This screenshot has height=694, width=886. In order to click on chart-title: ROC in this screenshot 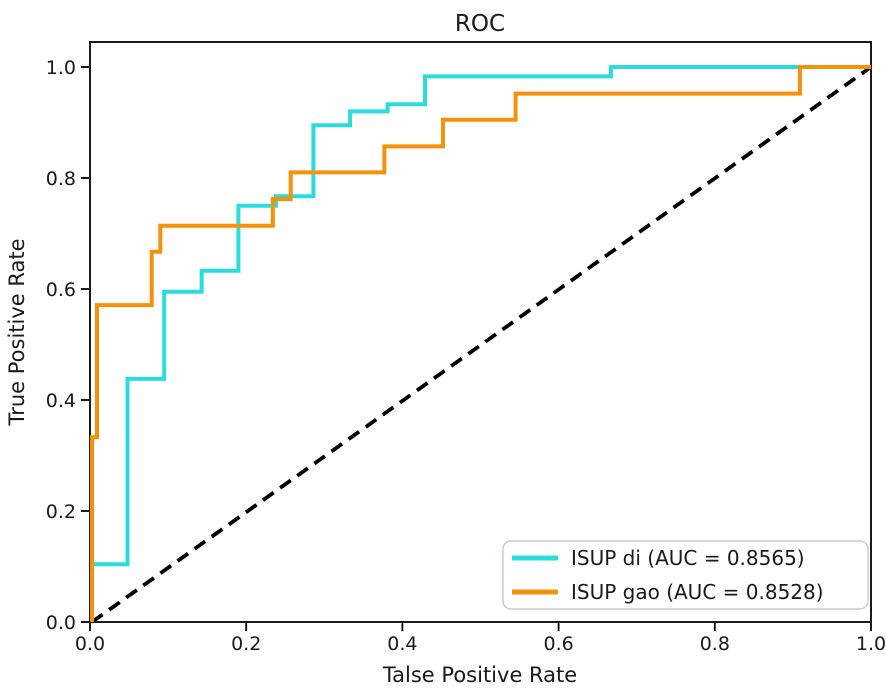, I will do `click(480, 24)`.